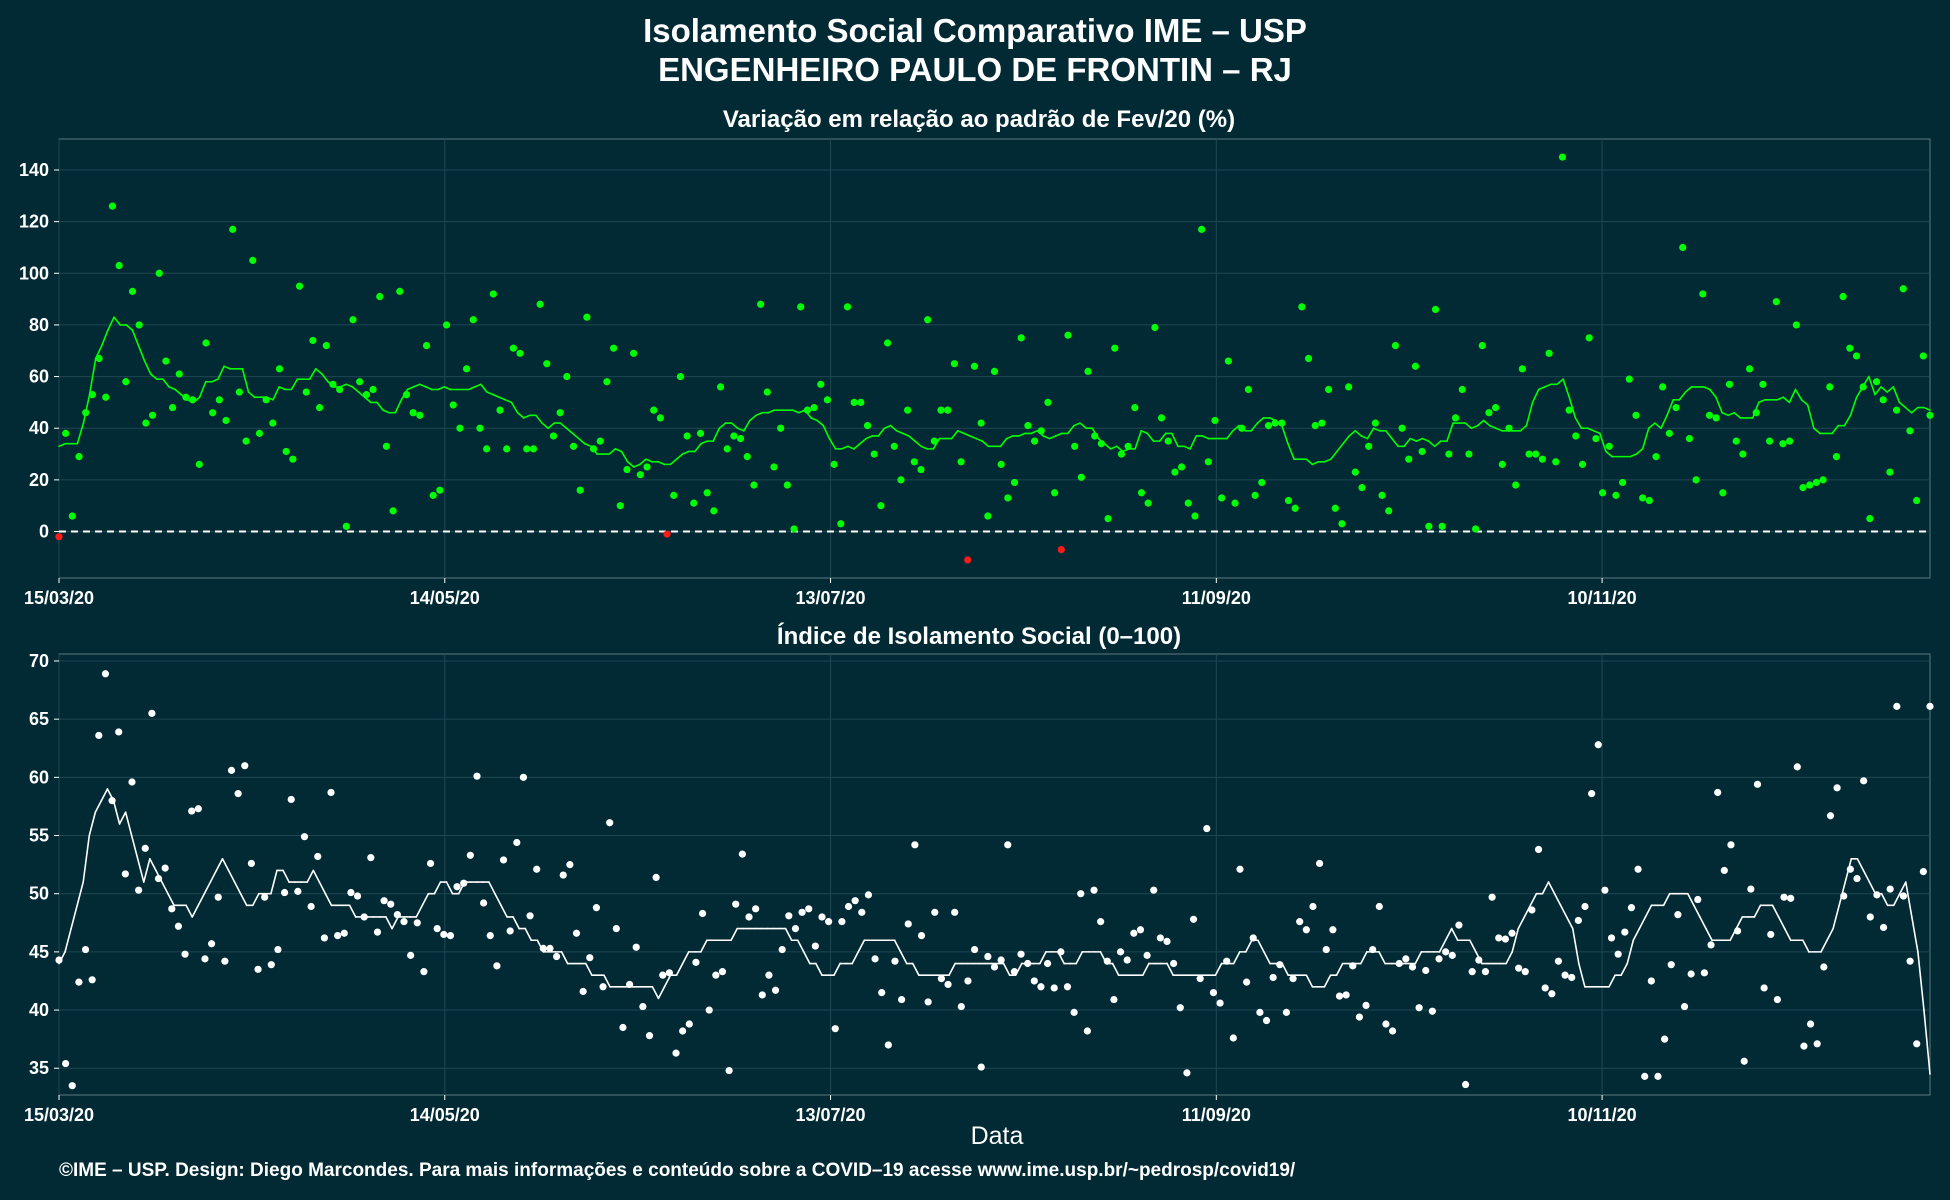 This screenshot has height=1200, width=1950. I want to click on variation-y-tick-label: 140, so click(34, 170).